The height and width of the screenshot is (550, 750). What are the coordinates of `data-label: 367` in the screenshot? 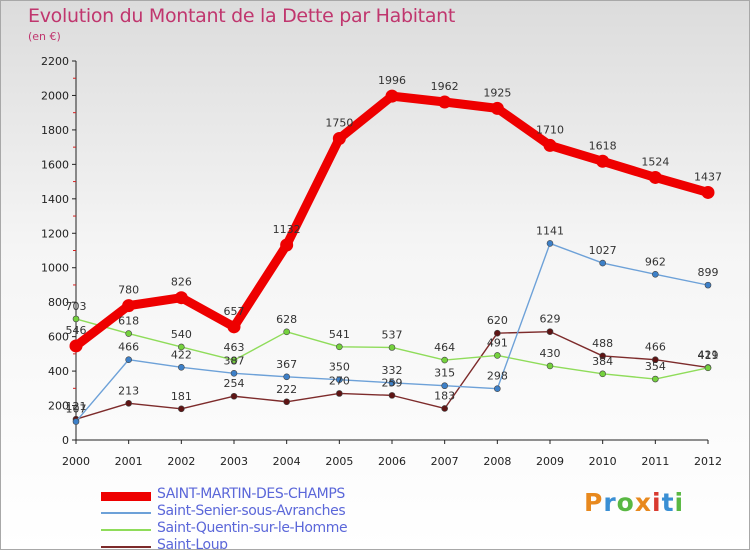 It's located at (286, 364).